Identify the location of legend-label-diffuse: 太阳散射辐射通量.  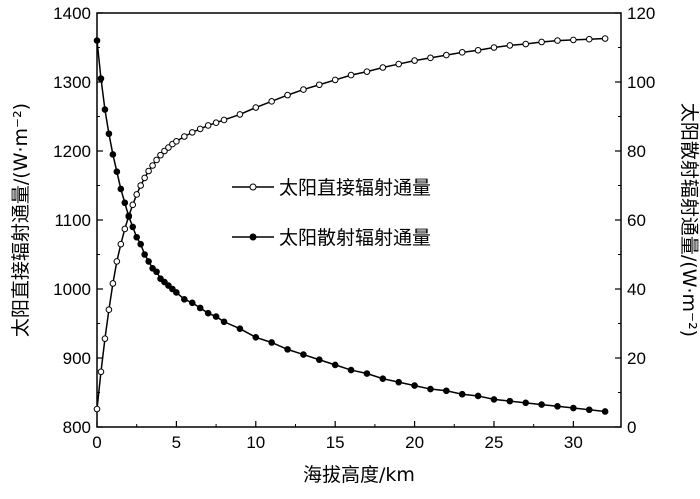
(355, 238).